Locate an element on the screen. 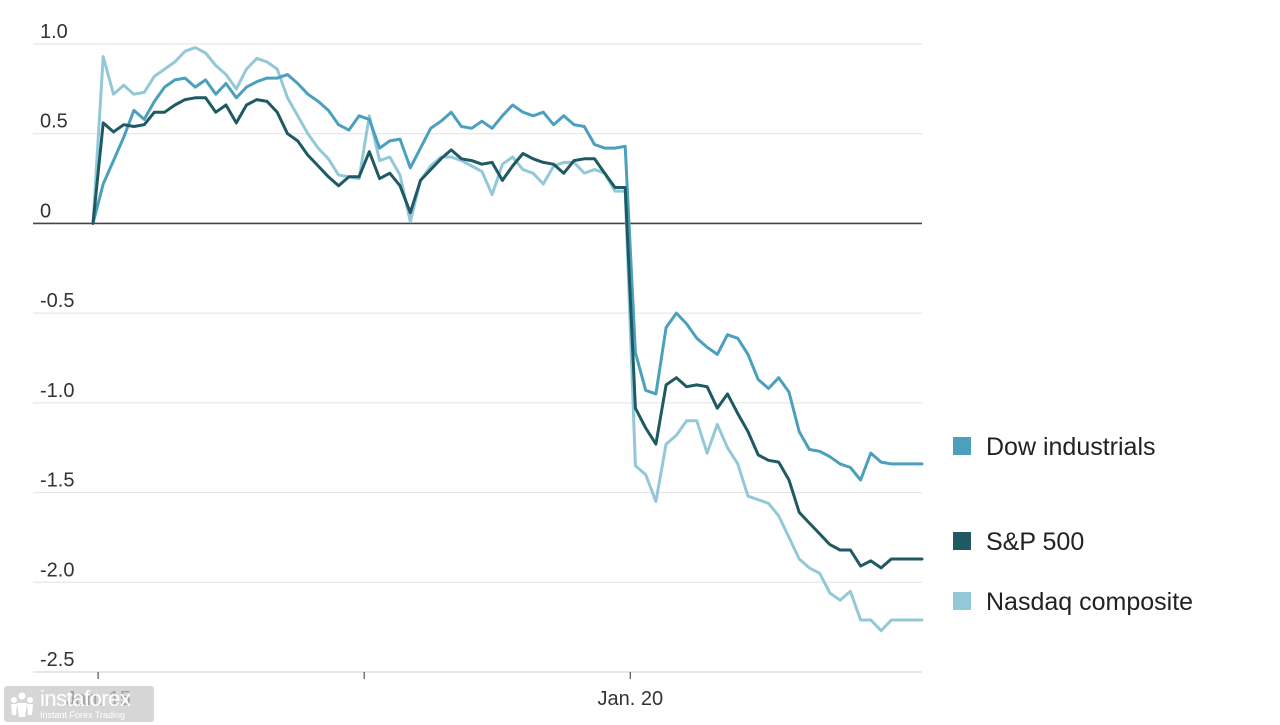  y-tick-label: -2.5 is located at coordinates (57, 660).